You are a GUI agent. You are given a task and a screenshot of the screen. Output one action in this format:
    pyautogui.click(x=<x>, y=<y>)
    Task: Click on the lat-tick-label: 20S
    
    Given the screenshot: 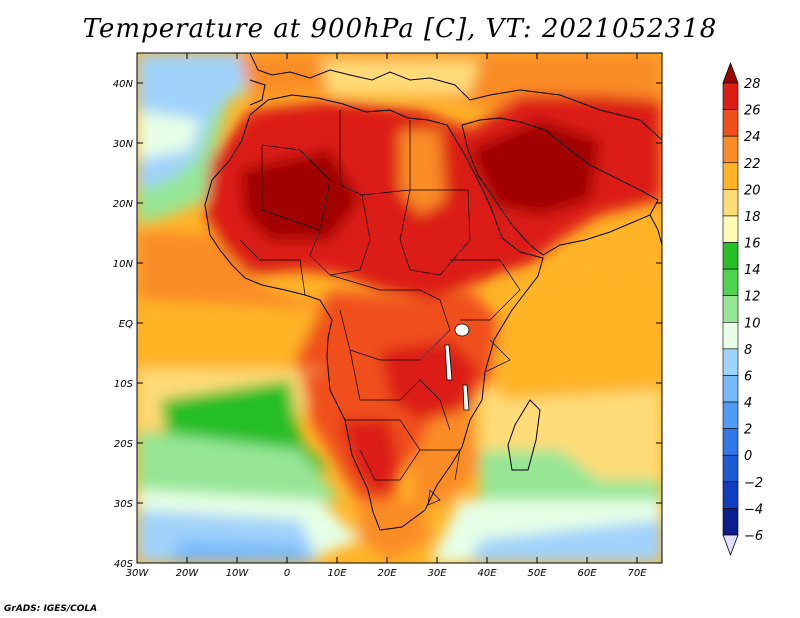 What is the action you would take?
    pyautogui.click(x=124, y=444)
    